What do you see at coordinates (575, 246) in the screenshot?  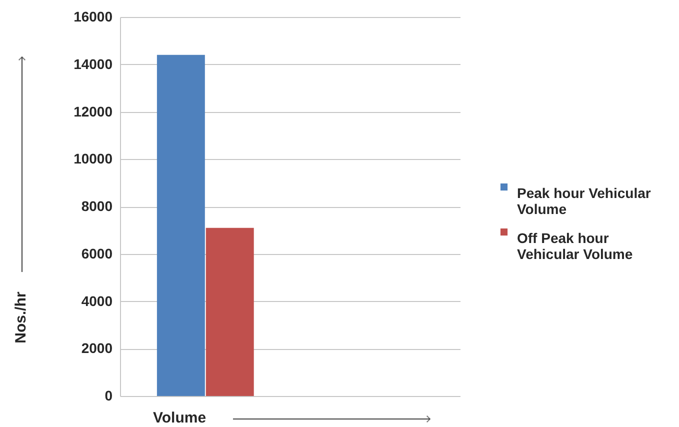 I see `legend-label: Off Peak hour Vehicular Volume` at bounding box center [575, 246].